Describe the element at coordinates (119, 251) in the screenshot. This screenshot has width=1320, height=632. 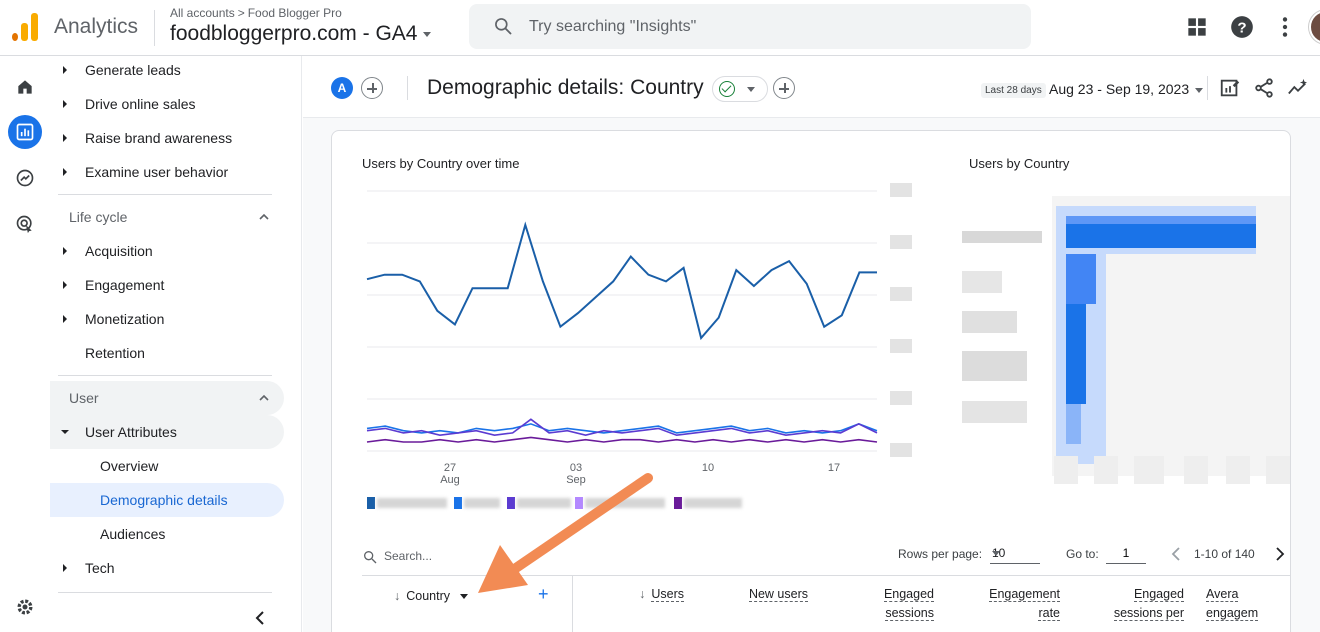
I see `nav-item-label: Acquisition` at that location.